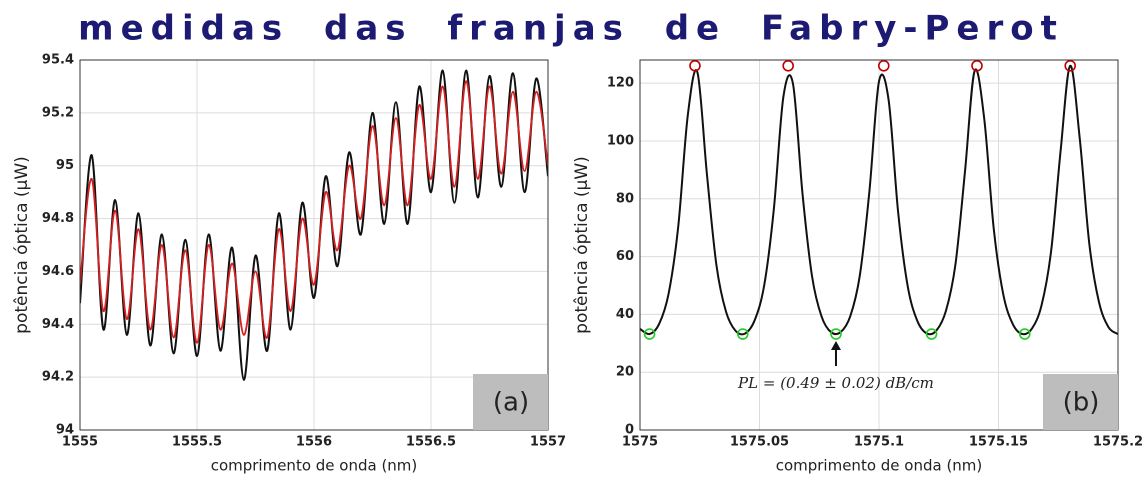 The width and height of the screenshot is (1142, 481). I want to click on panel-label: (b), so click(1081, 403).